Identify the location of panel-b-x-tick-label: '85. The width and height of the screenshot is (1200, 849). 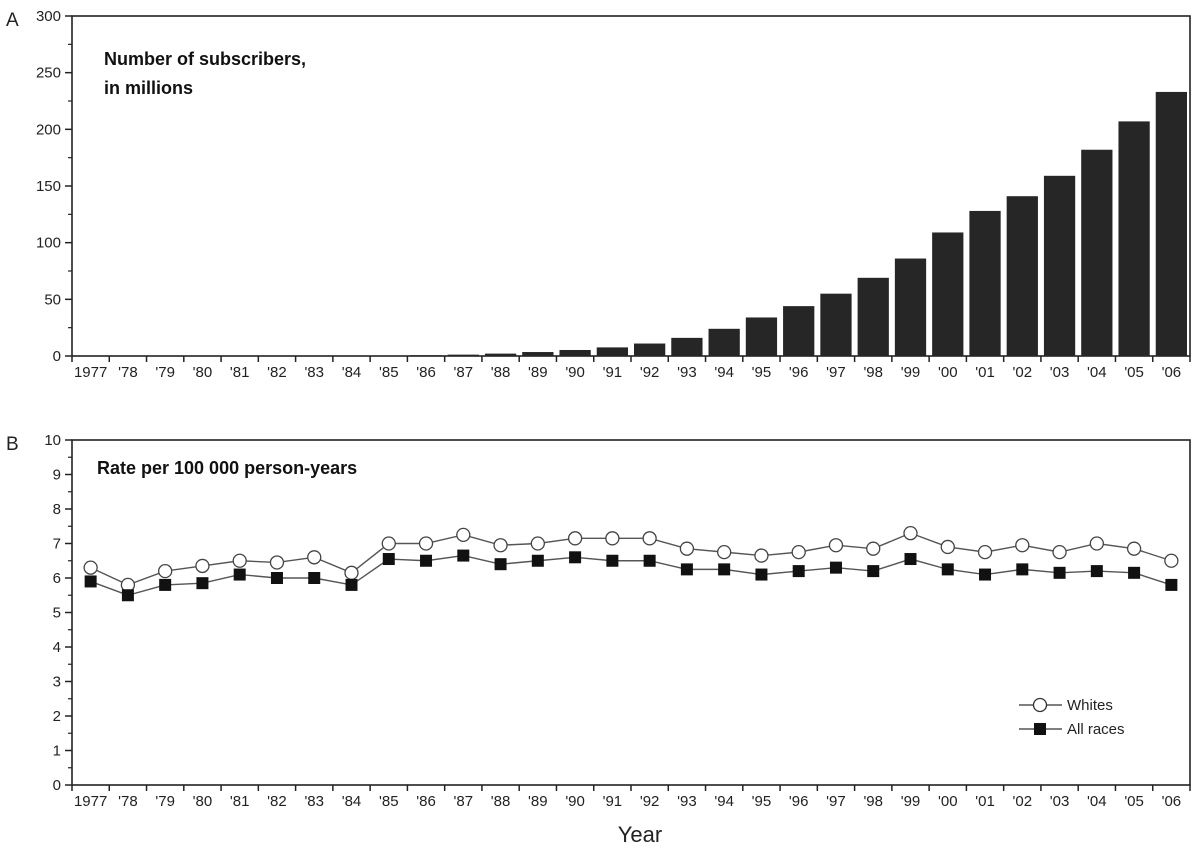
(389, 801).